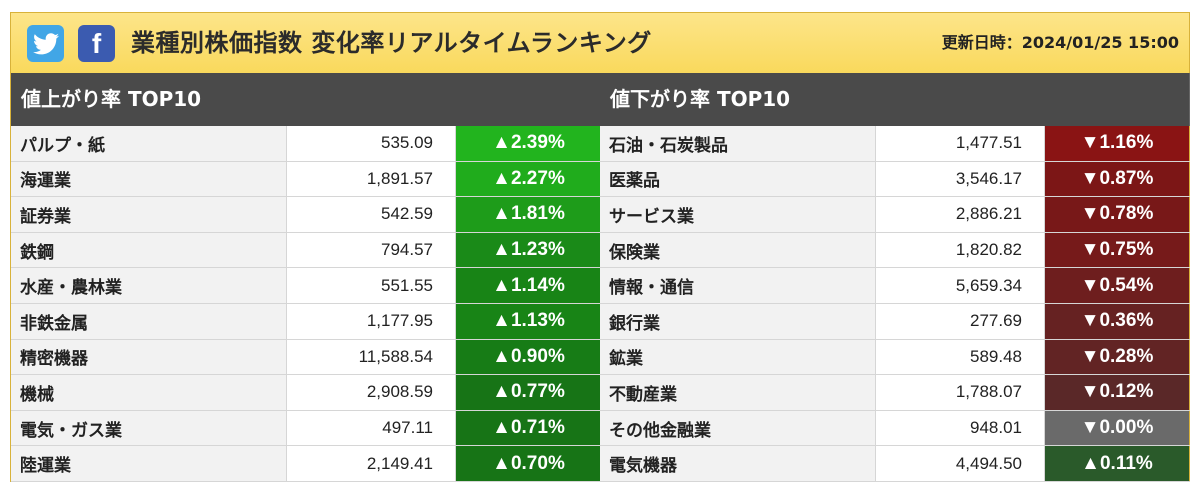  Describe the element at coordinates (1116, 179) in the screenshot. I see `change-rate-badge: ▼0.87%` at that location.